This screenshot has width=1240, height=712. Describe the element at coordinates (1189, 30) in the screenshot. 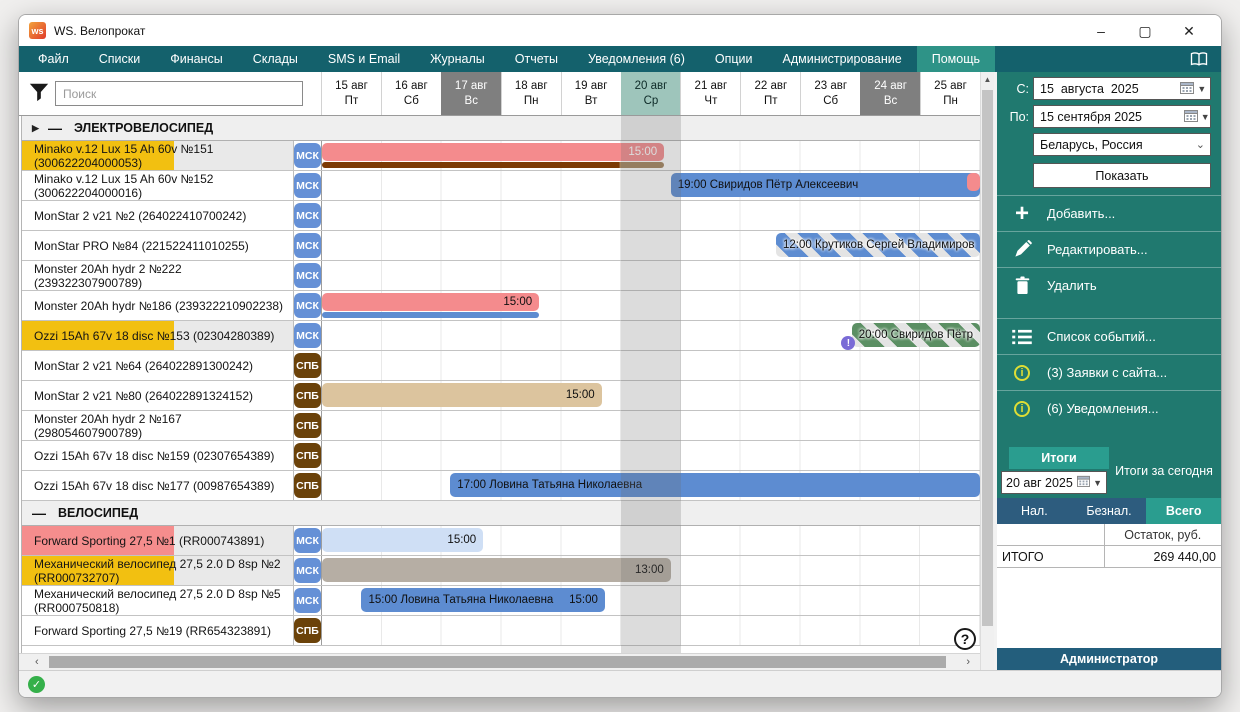

I see `close-button: ✕` at that location.